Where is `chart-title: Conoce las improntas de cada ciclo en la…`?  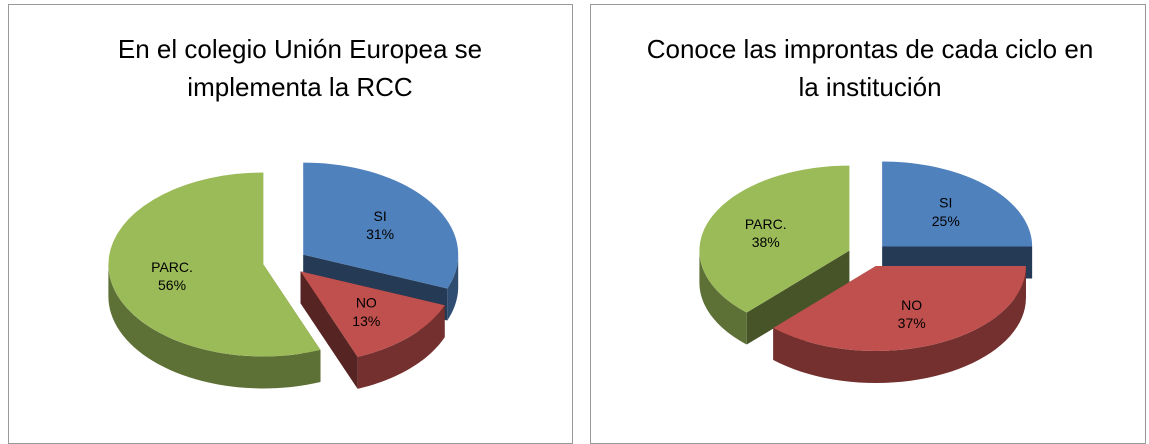 chart-title: Conoce las improntas de cada ciclo en la… is located at coordinates (870, 68).